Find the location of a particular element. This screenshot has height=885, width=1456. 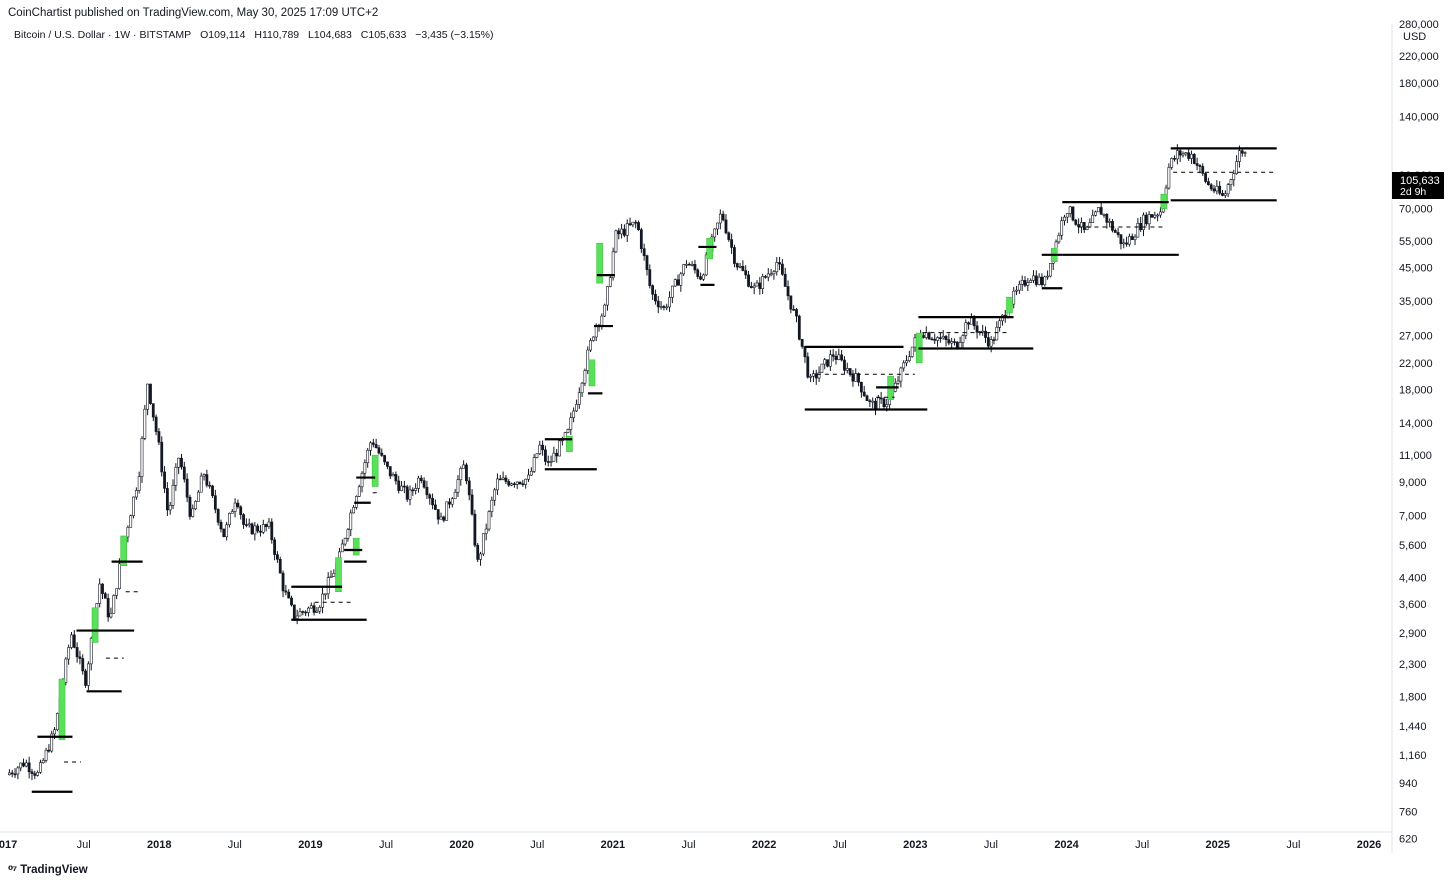

year-tick-label: 2021 is located at coordinates (613, 845).